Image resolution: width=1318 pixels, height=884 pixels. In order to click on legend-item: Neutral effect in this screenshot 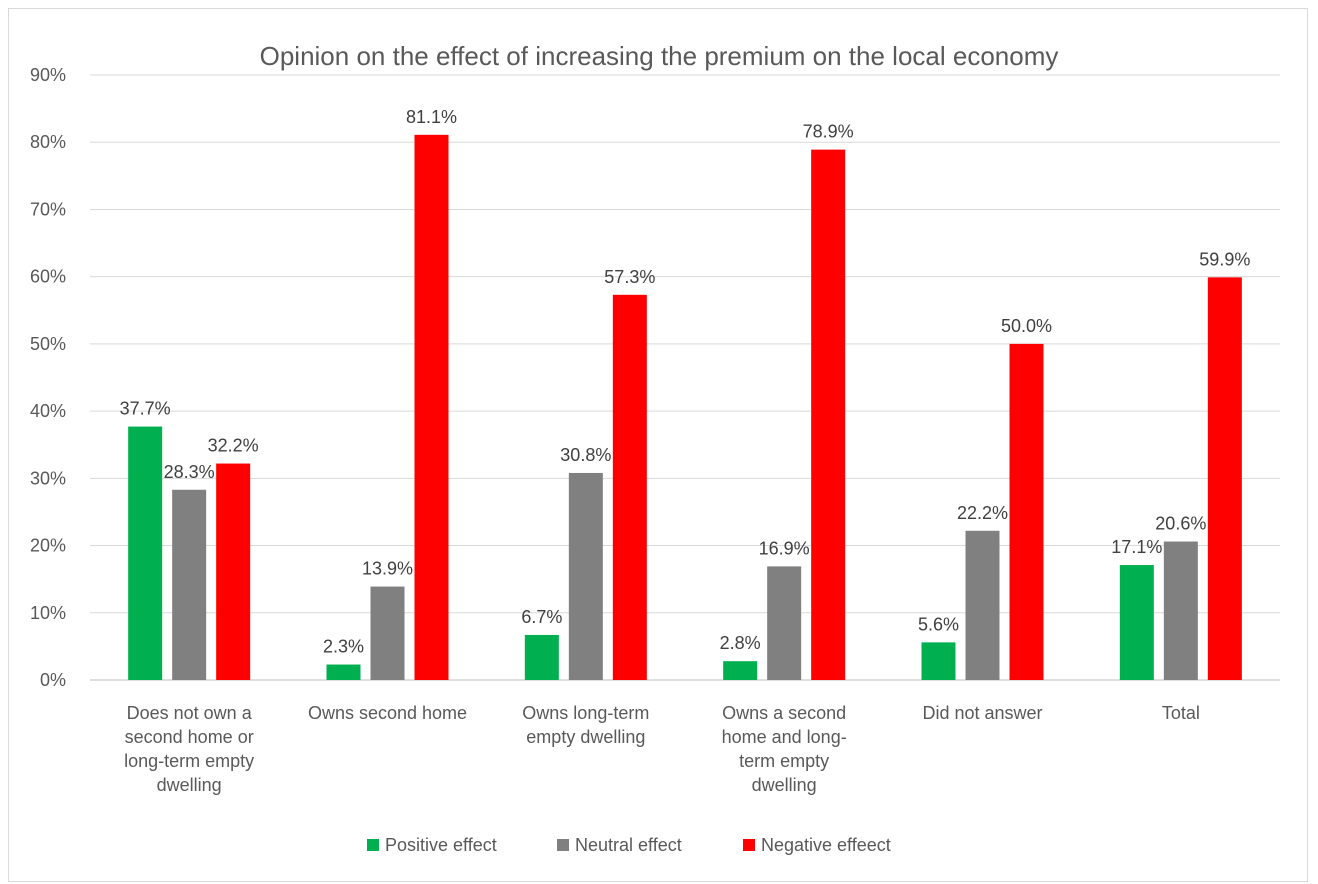, I will do `click(619, 845)`.